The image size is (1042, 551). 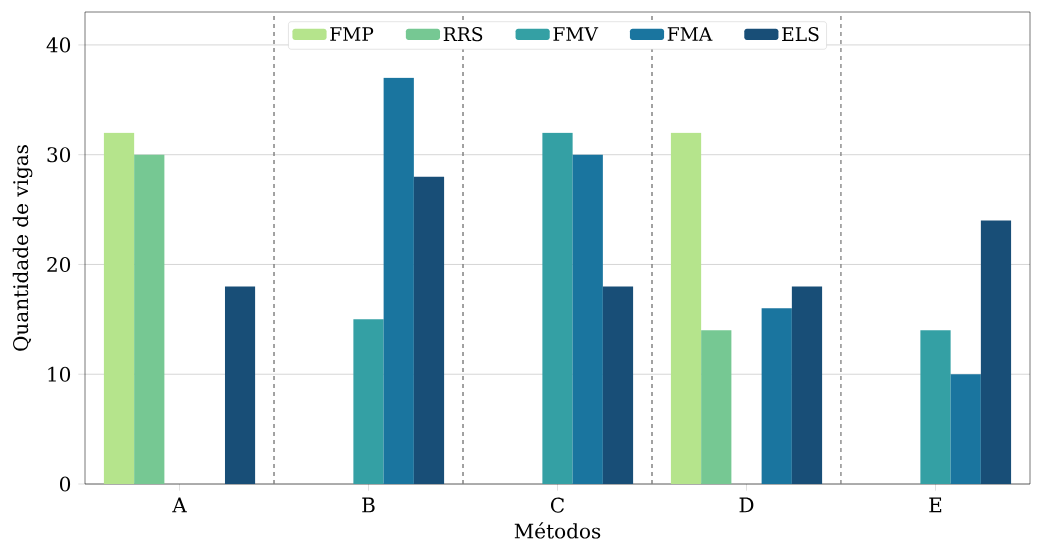 What do you see at coordinates (352, 34) in the screenshot?
I see `legend-label: FMP` at bounding box center [352, 34].